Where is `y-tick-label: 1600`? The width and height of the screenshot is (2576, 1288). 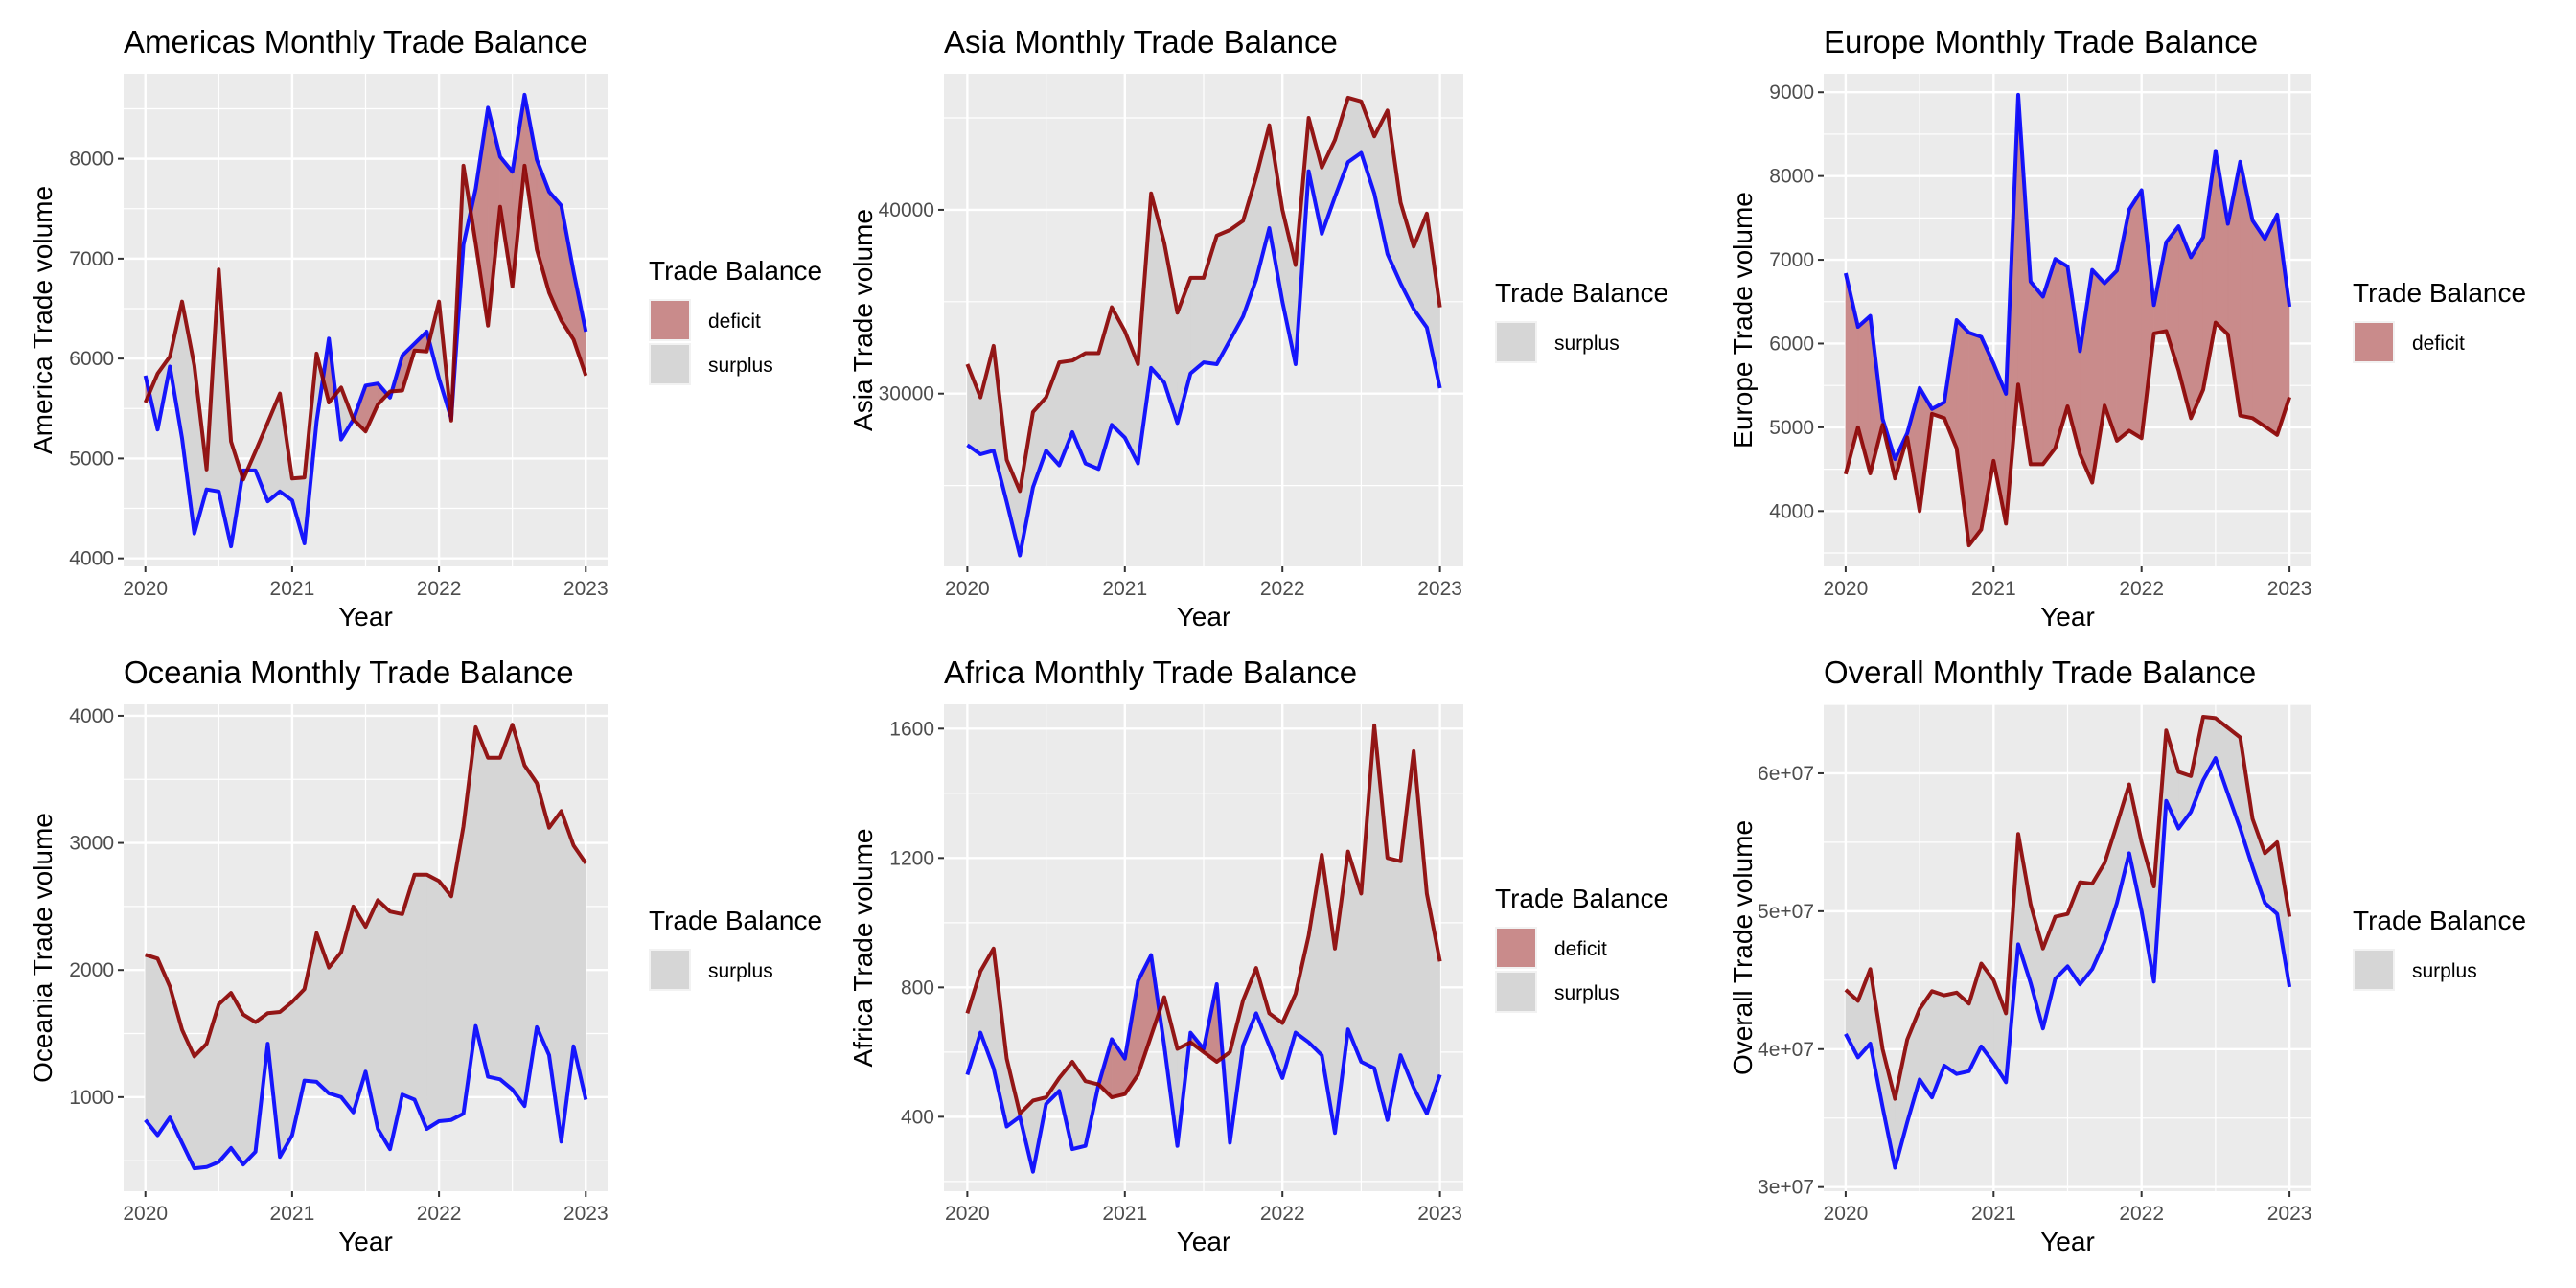
y-tick-label: 1600 is located at coordinates (911, 729).